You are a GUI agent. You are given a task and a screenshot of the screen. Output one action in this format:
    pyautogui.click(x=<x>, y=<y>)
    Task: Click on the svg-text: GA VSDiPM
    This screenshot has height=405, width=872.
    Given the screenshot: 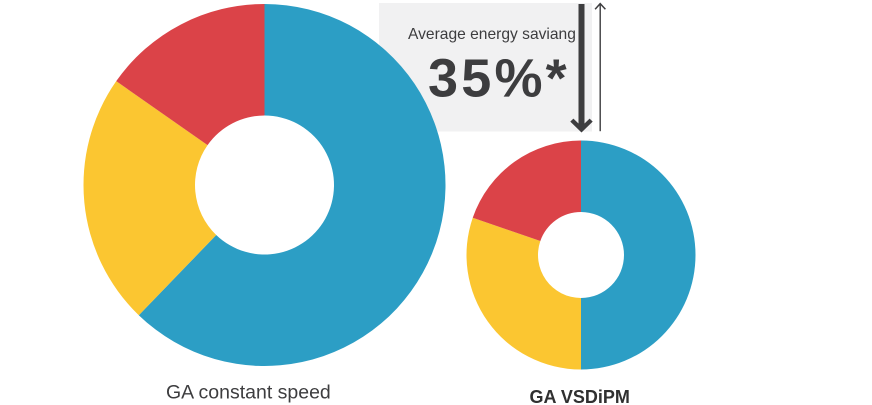 What is the action you would take?
    pyautogui.click(x=580, y=396)
    